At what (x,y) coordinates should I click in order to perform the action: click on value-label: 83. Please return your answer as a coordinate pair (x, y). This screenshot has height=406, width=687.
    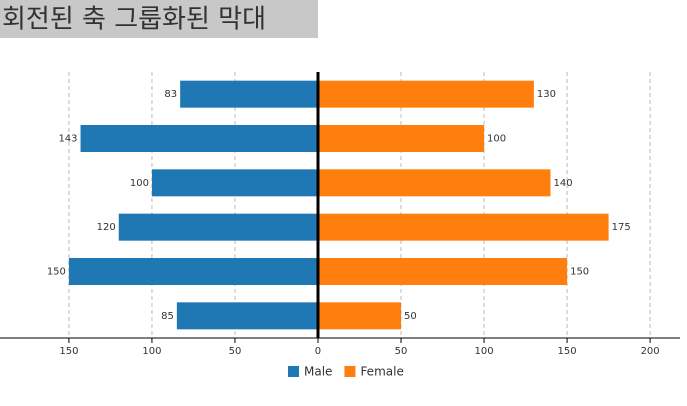
    Looking at the image, I should click on (170, 94).